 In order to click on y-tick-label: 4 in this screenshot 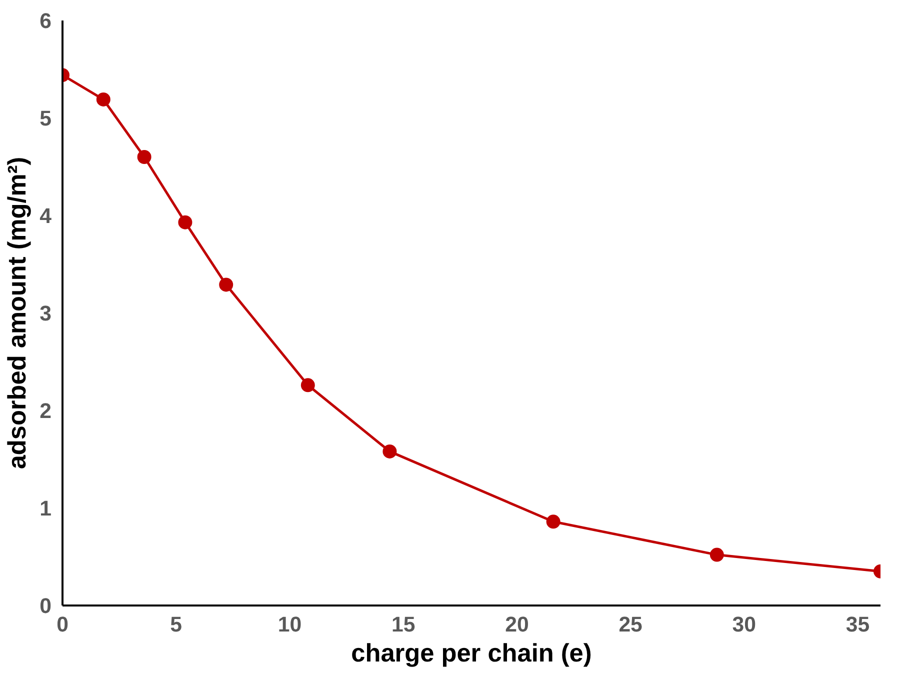, I will do `click(46, 216)`.